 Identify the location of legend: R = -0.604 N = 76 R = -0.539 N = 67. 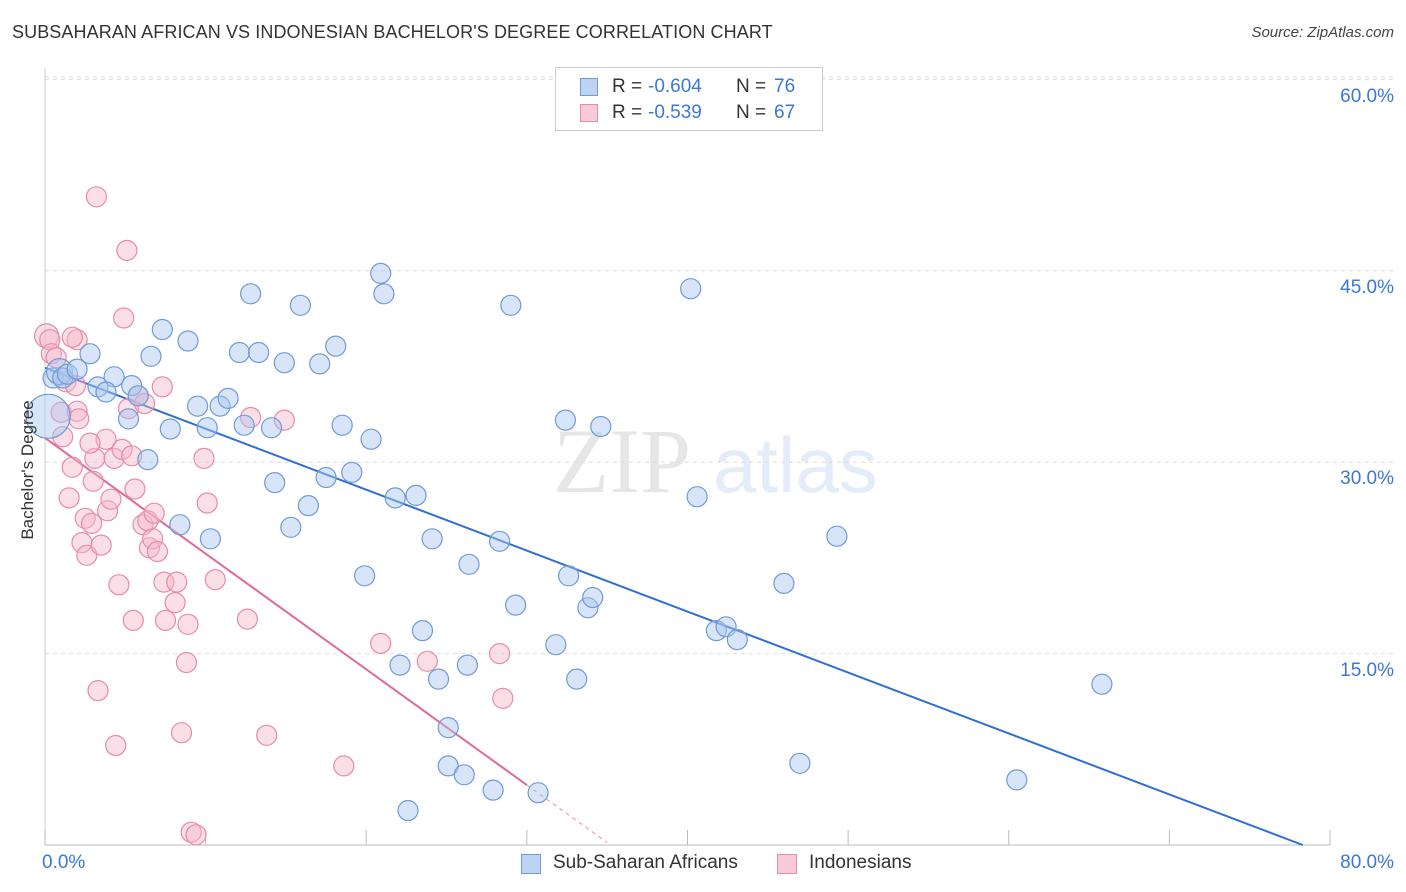
(689, 99).